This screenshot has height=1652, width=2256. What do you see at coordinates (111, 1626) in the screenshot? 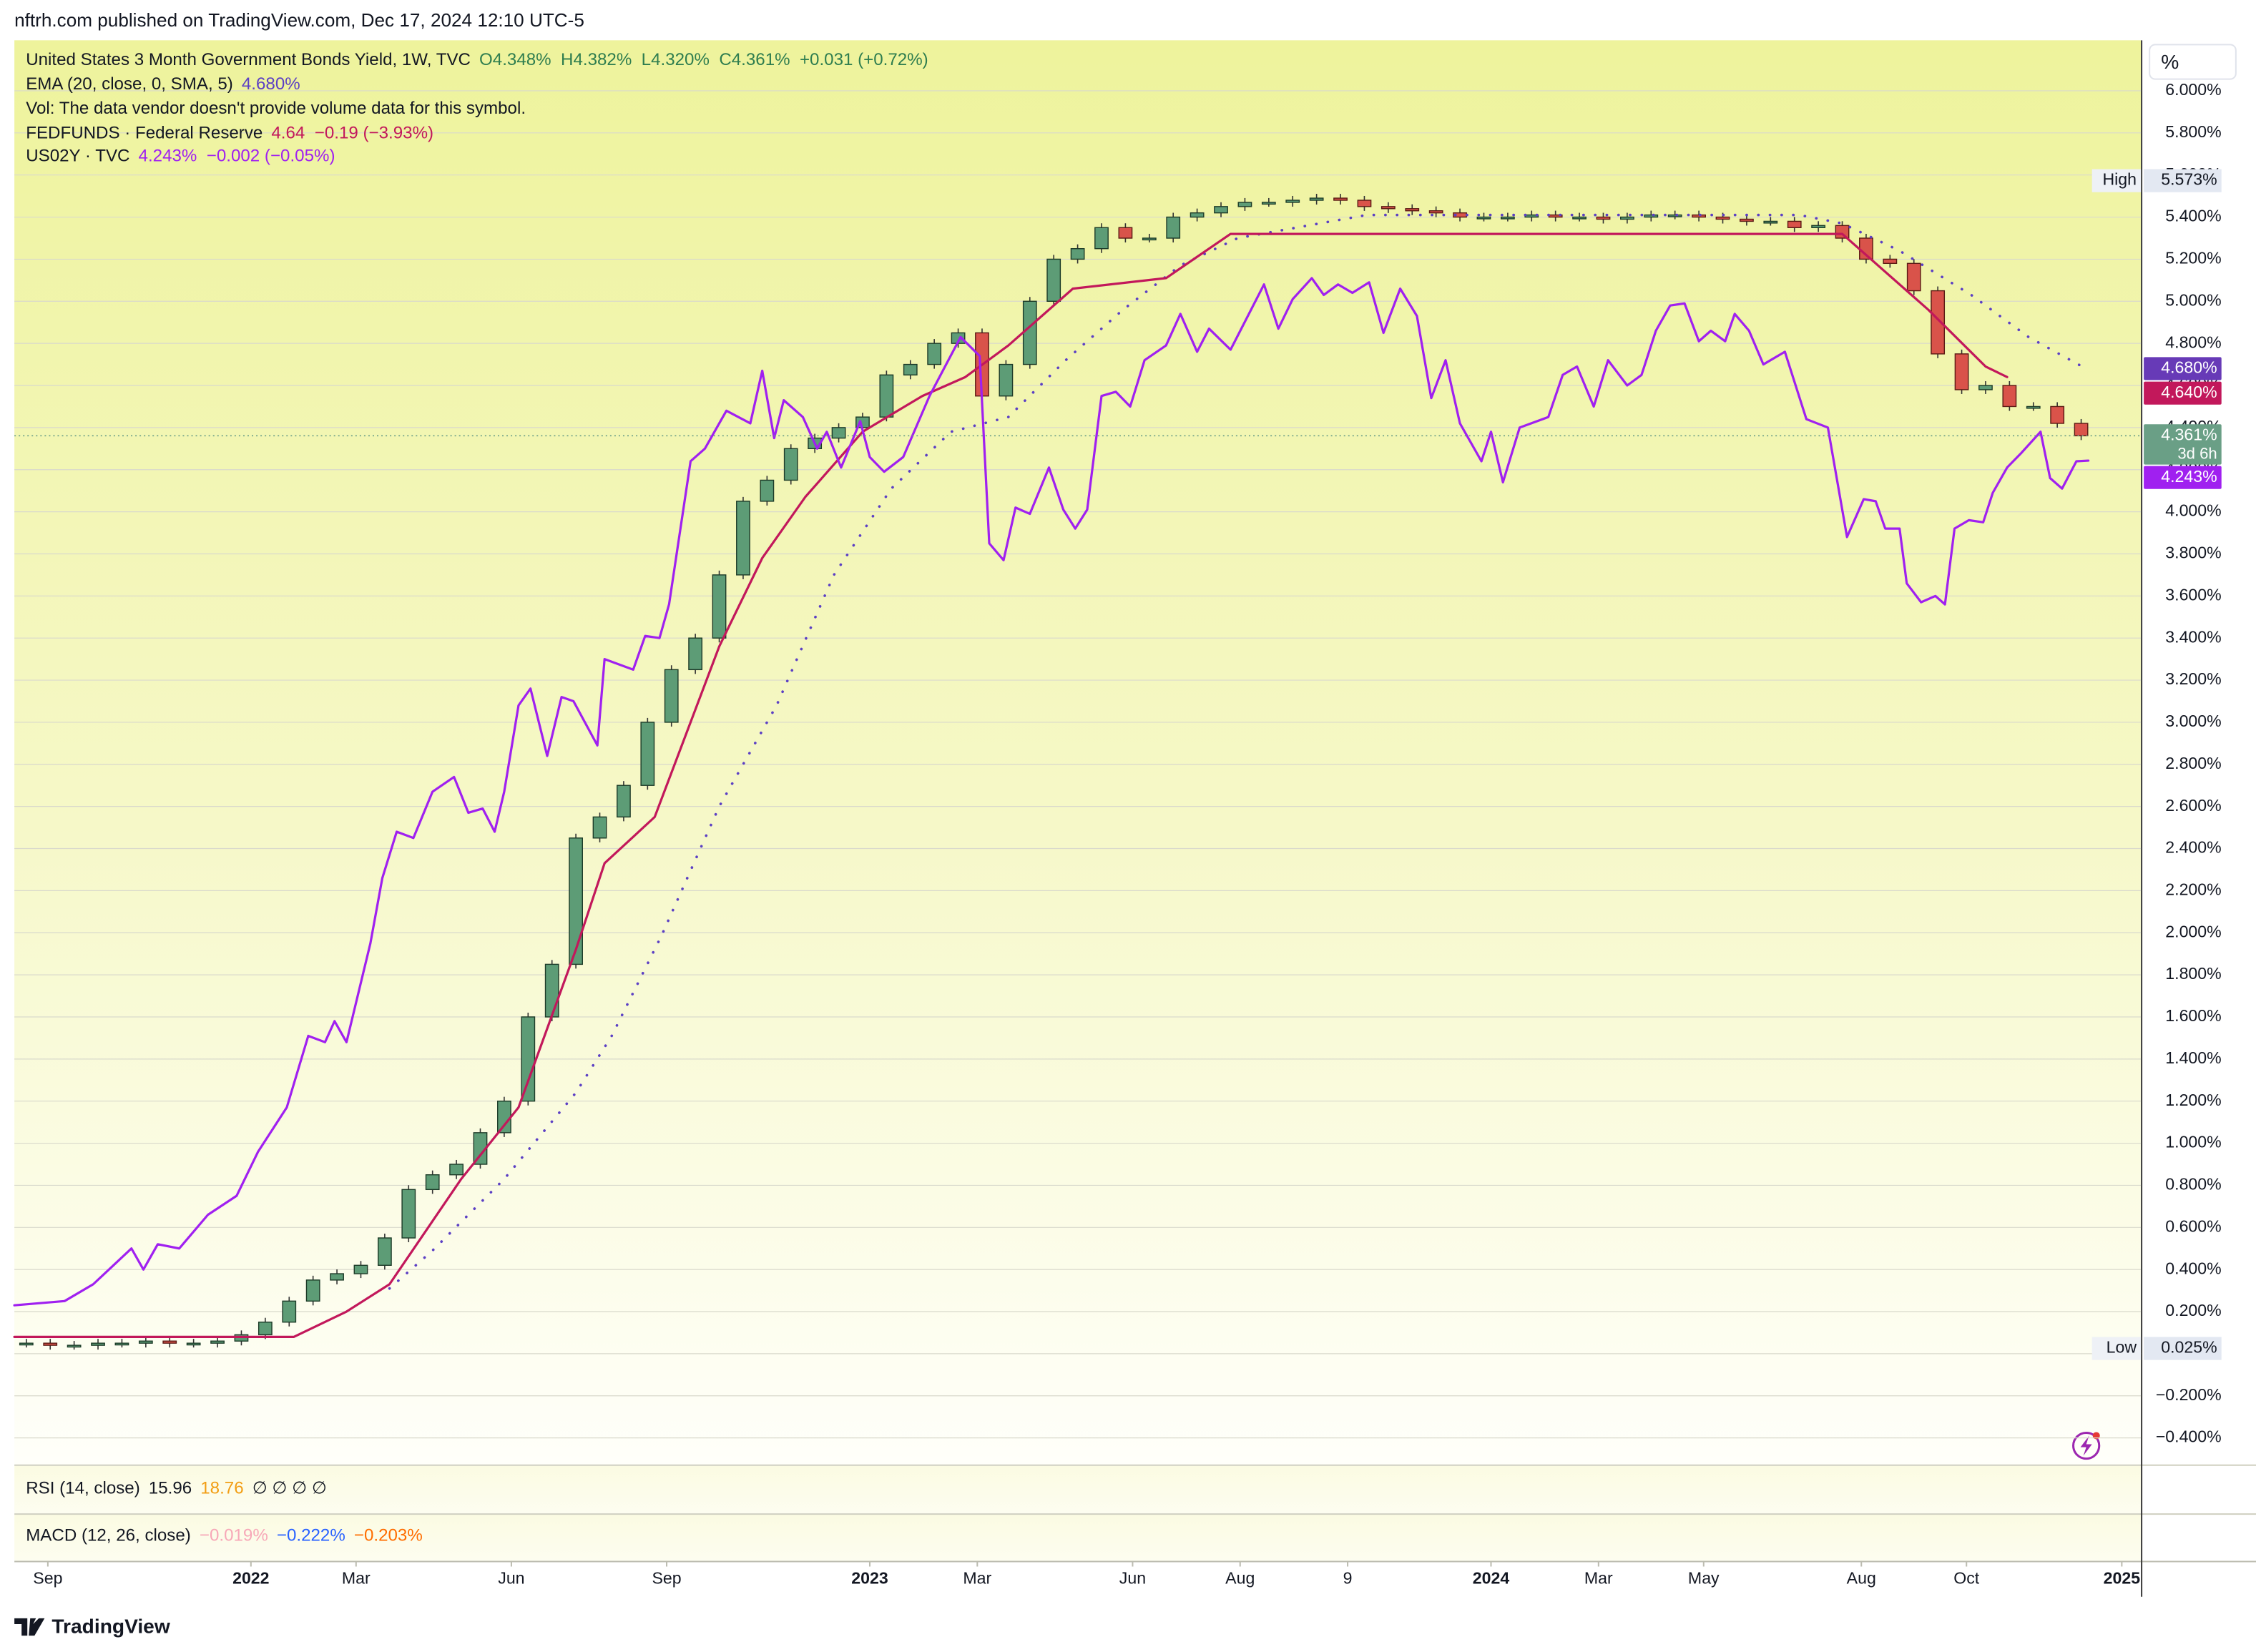
I see `footer-brand: TradingView` at bounding box center [111, 1626].